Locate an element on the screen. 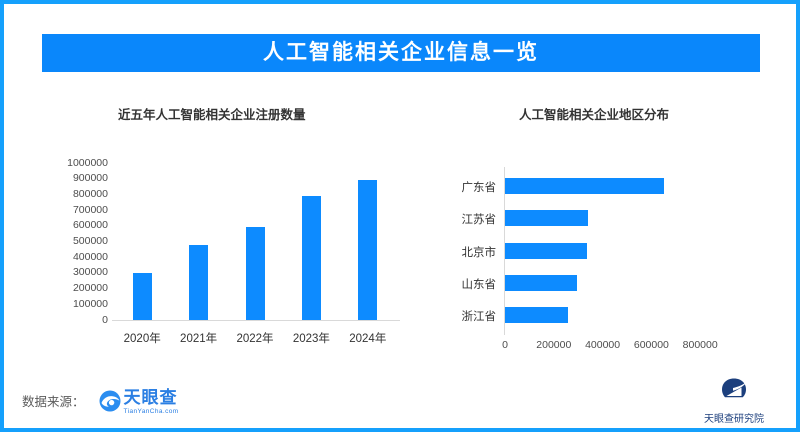 The width and height of the screenshot is (800, 432). region-category-label: 浙江省 is located at coordinates (479, 316).